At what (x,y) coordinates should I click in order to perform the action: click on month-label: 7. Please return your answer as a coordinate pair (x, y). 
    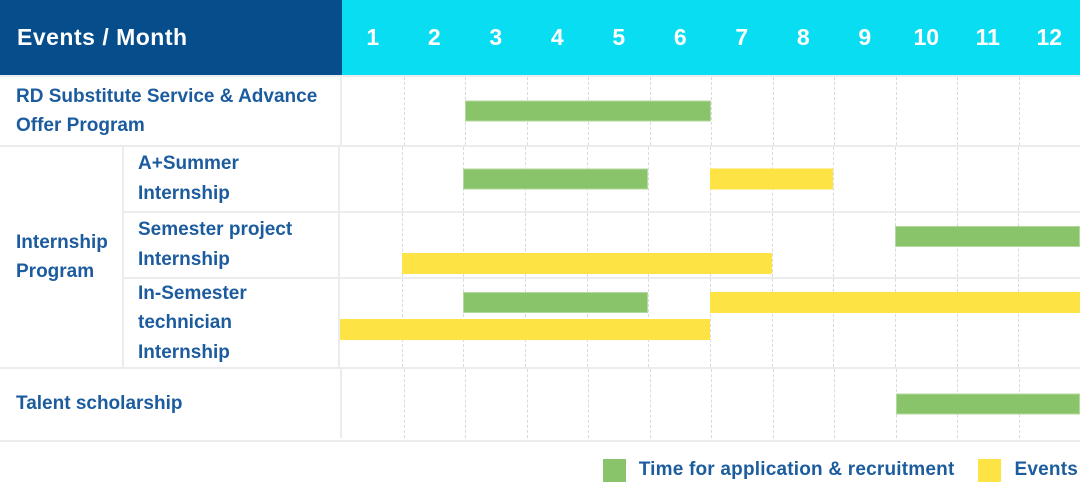
    Looking at the image, I should click on (742, 37).